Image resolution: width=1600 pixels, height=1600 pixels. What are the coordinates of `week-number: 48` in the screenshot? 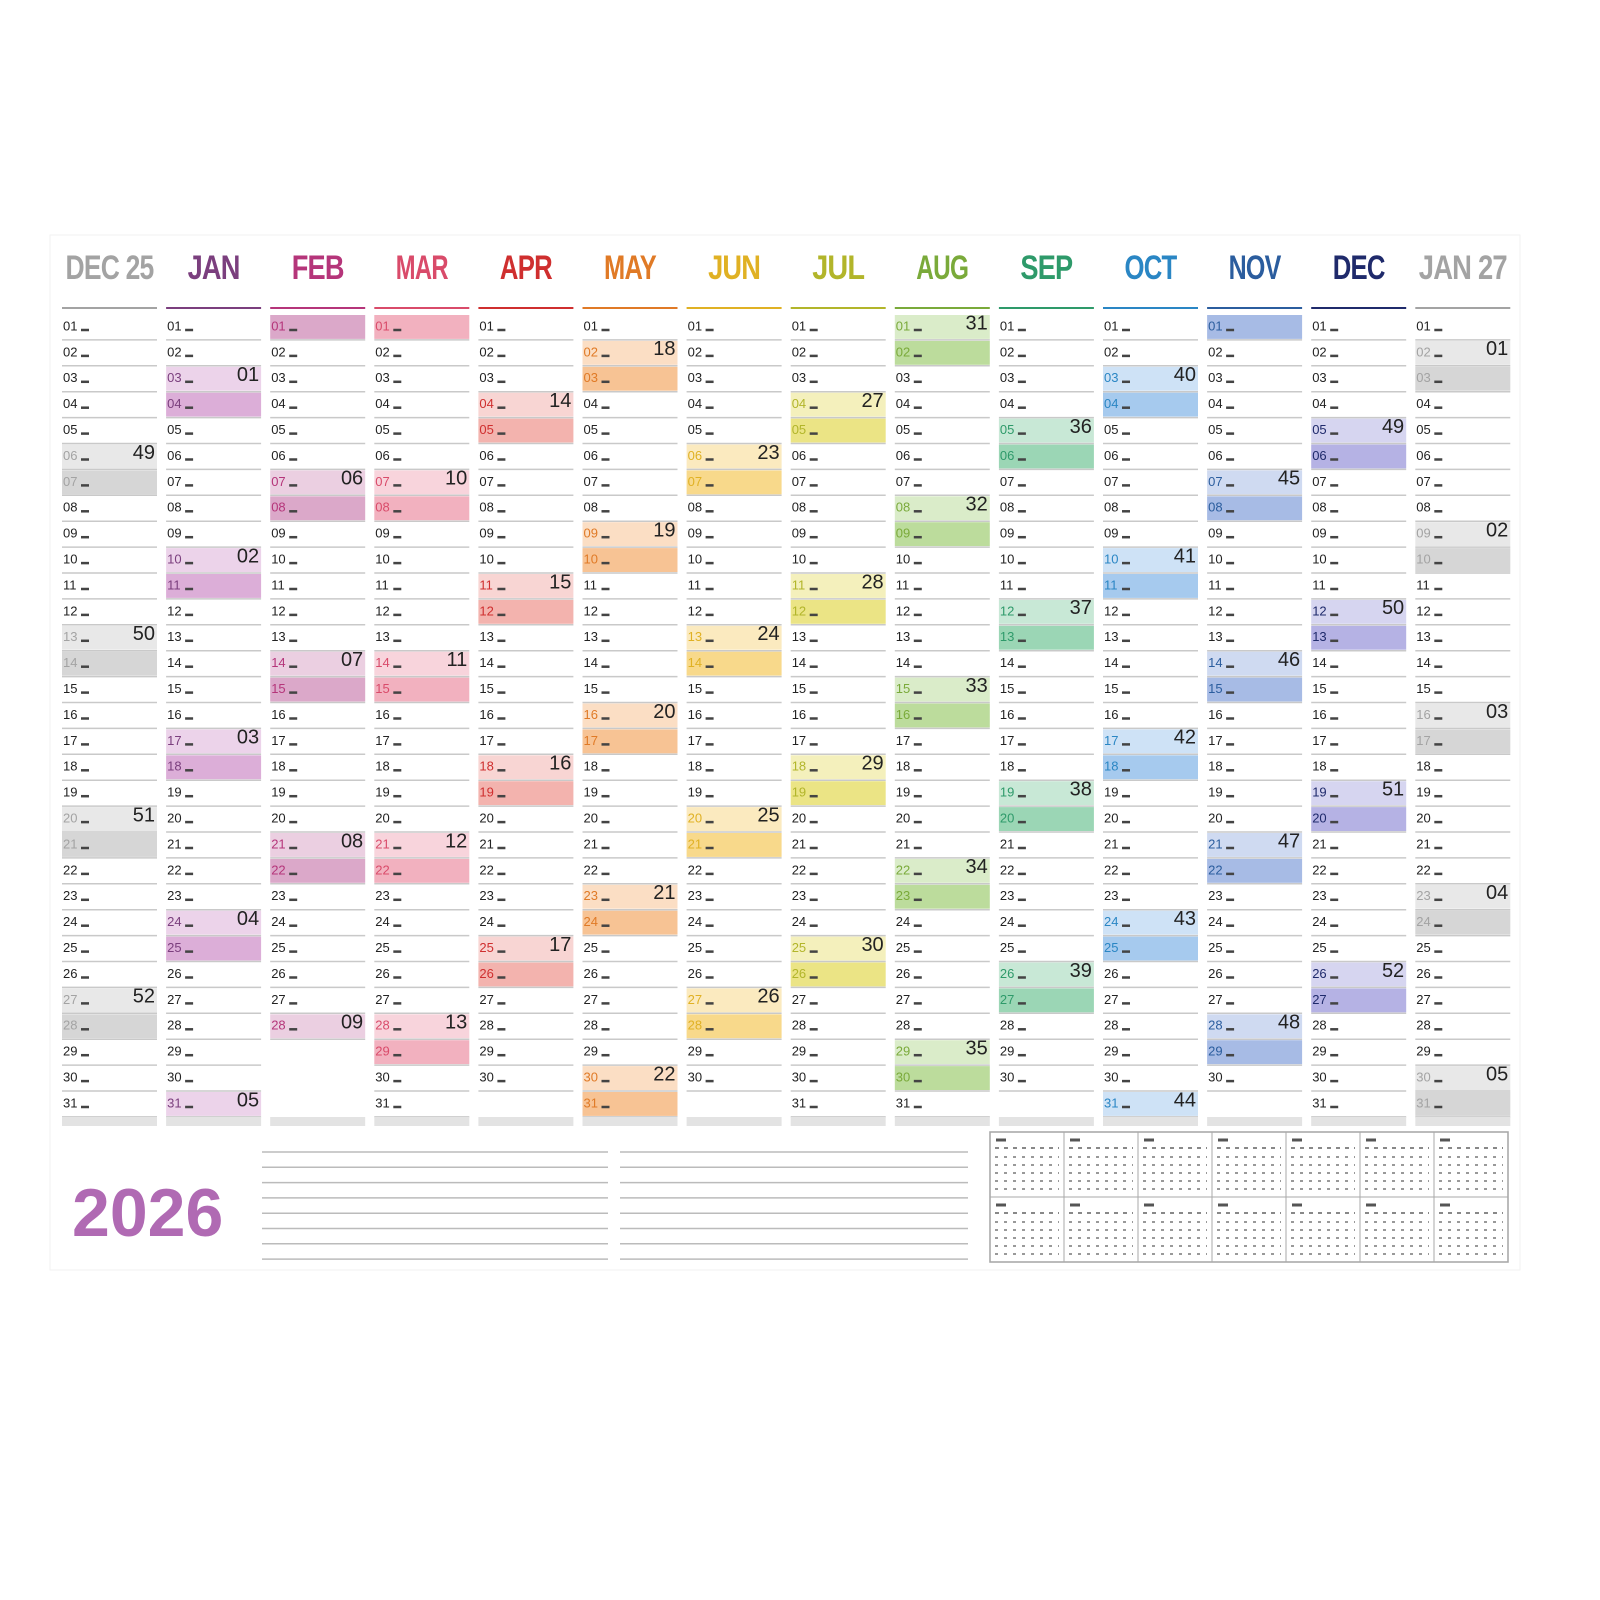 It's located at (1289, 1023).